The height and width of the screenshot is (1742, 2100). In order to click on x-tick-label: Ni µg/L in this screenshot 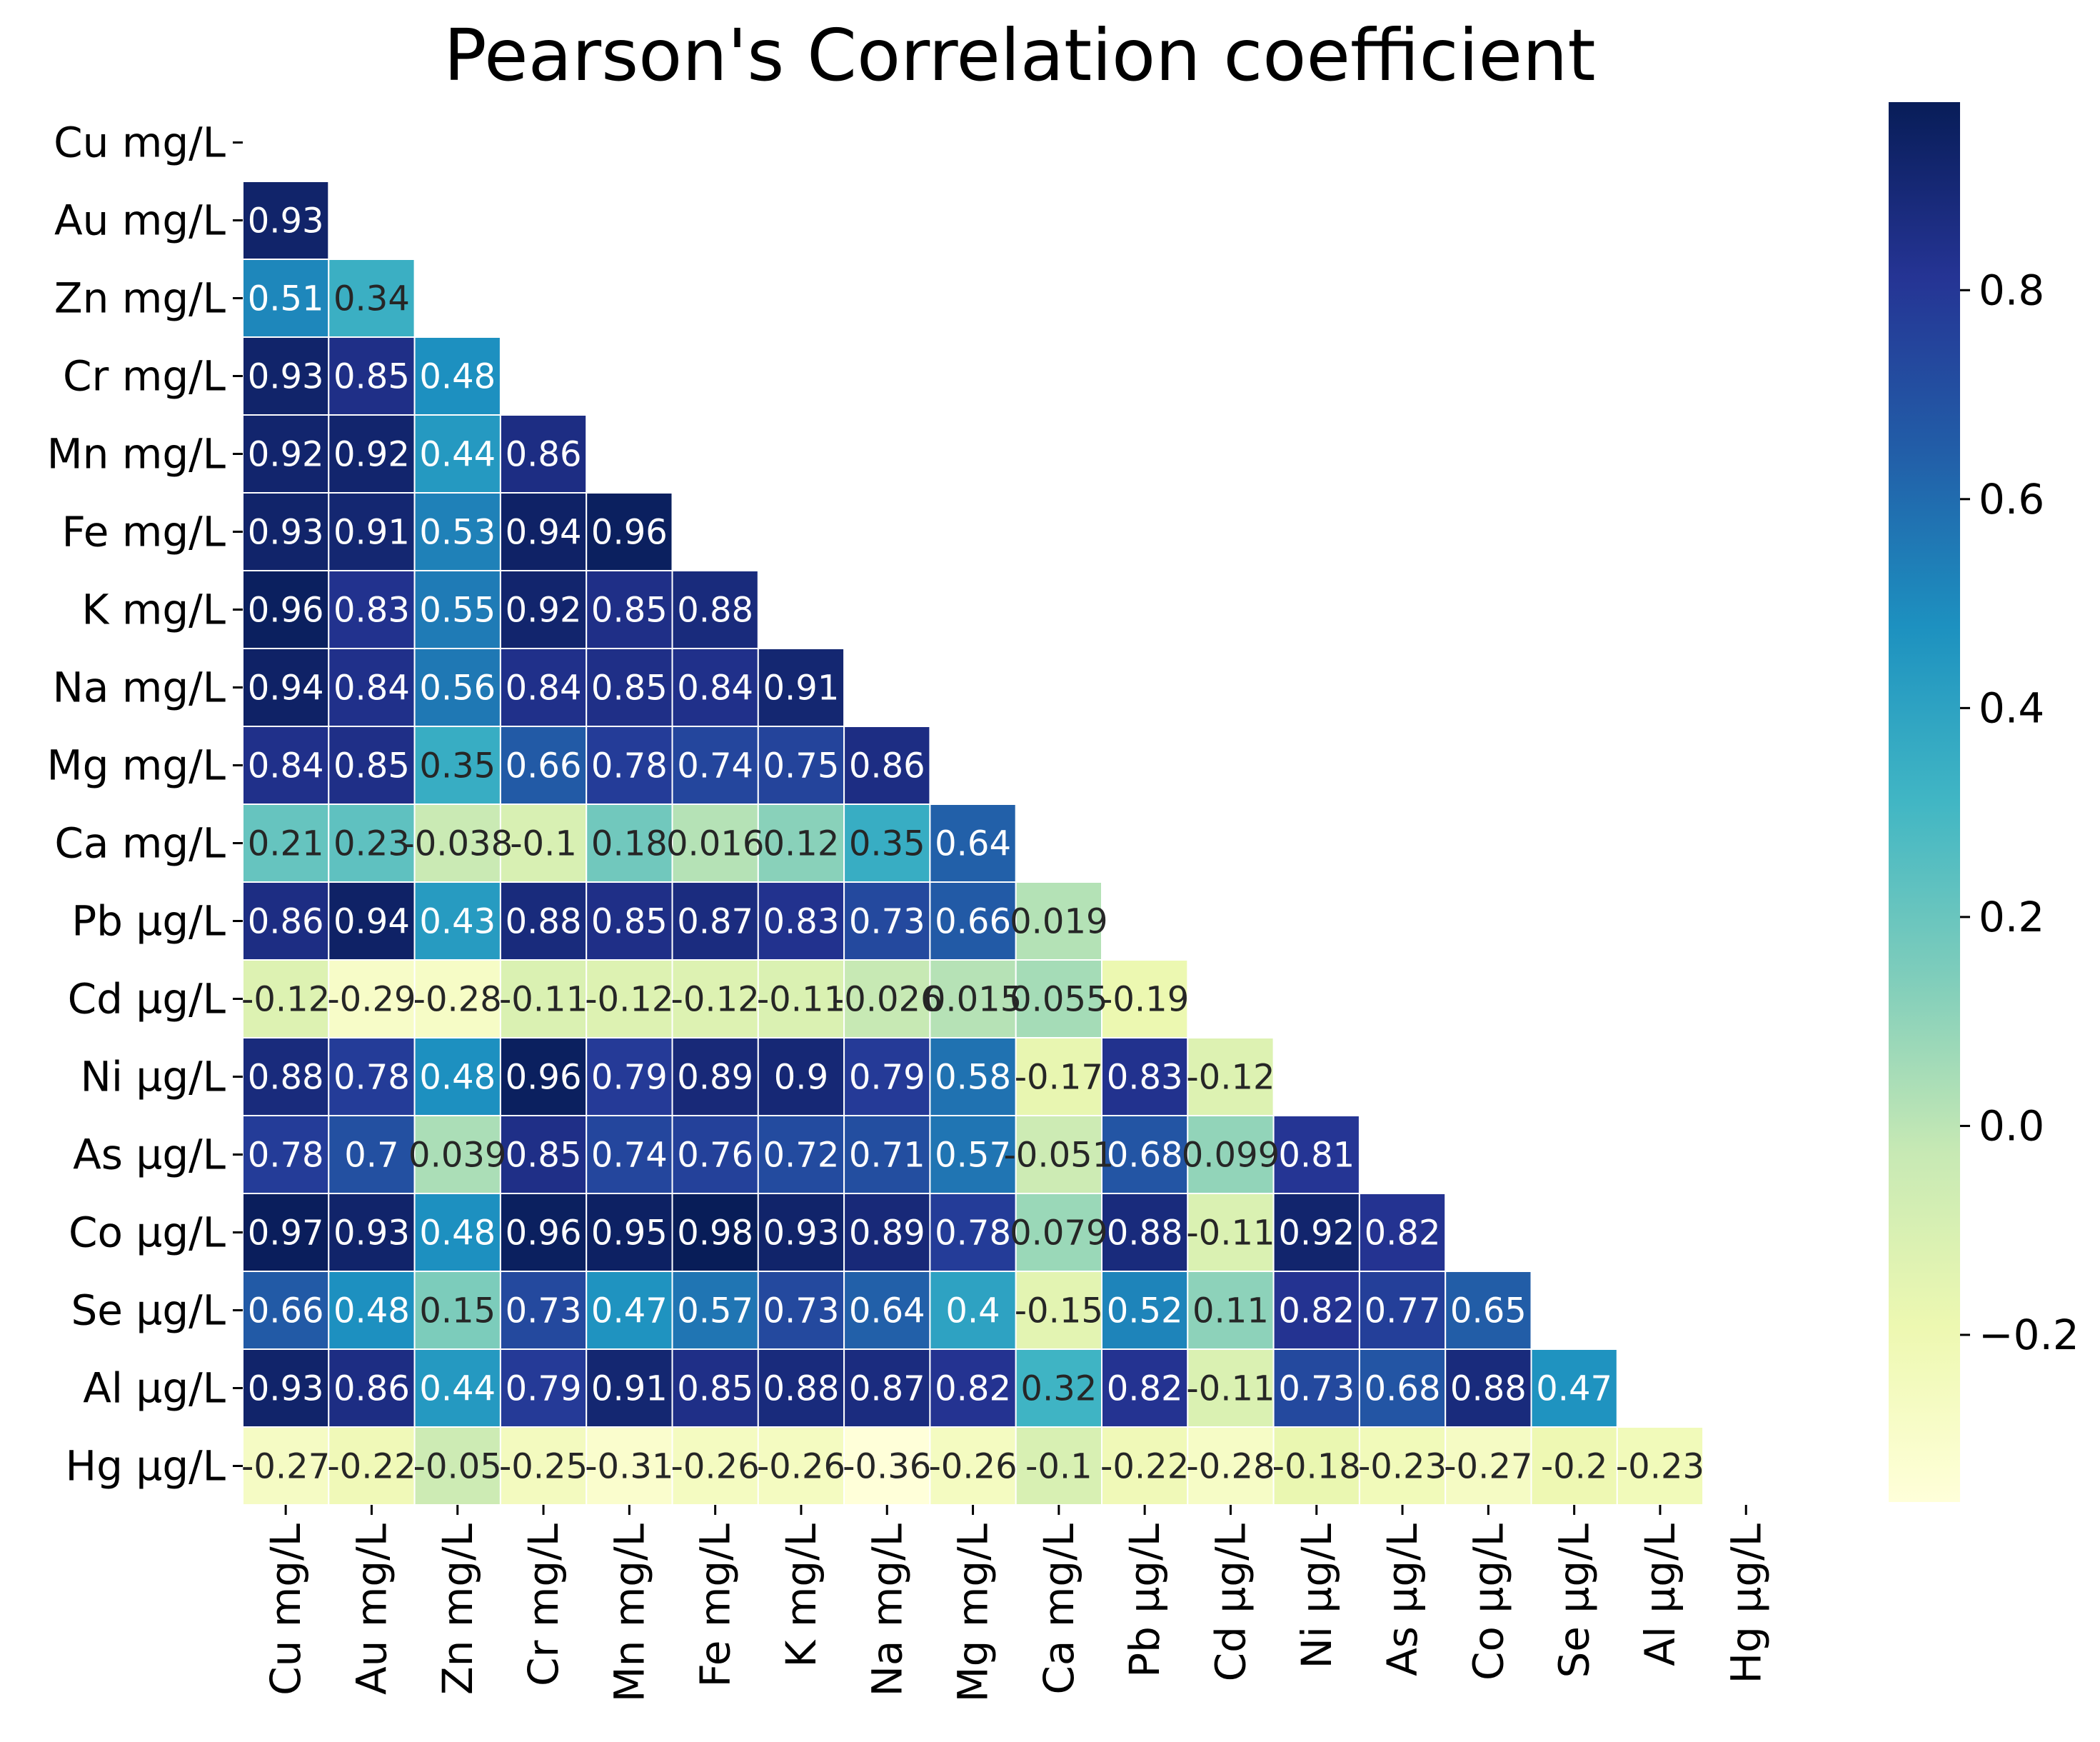, I will do `click(1316, 1596)`.